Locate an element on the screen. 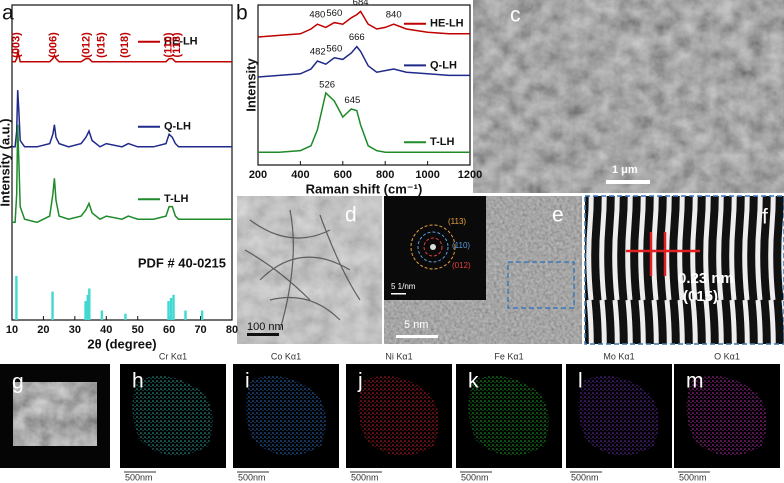 This screenshot has width=784, height=483. peak-label: 666 is located at coordinates (357, 37).